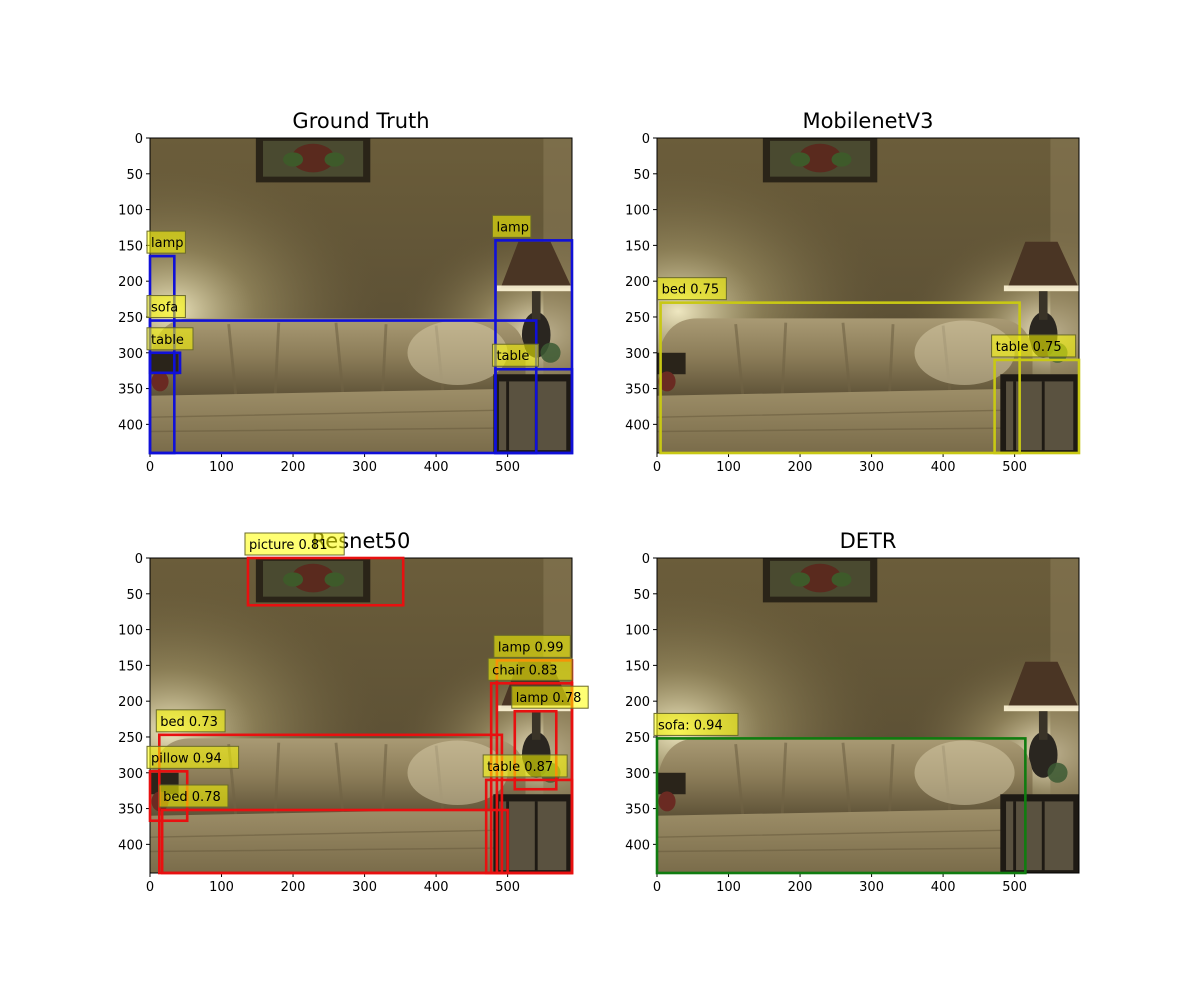  What do you see at coordinates (1029, 347) in the screenshot?
I see `box-label: table 0.75` at bounding box center [1029, 347].